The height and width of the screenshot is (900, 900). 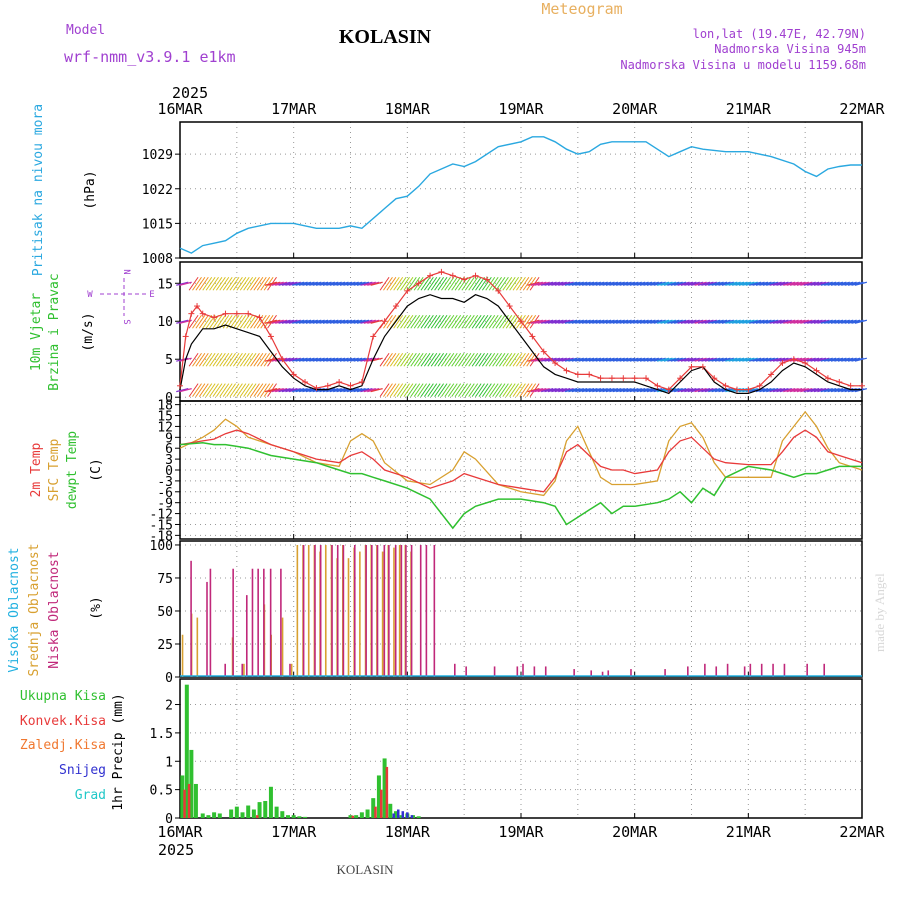 I want to click on cloud-panel: 0 25 50 75 100, so click(x=506, y=612).